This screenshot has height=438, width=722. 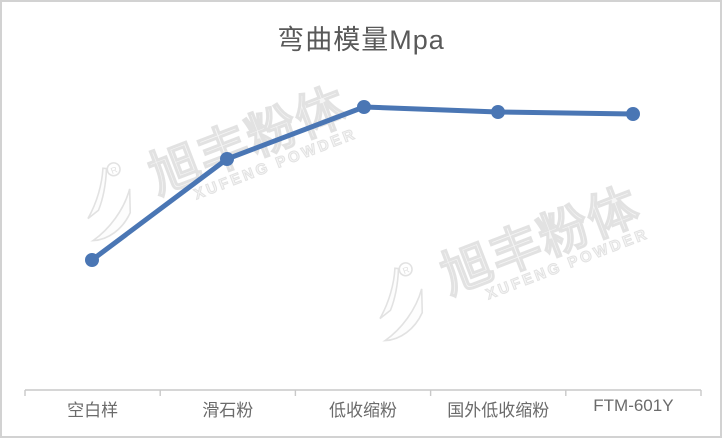 What do you see at coordinates (633, 405) in the screenshot?
I see `x-axis-label: FTM-601Y` at bounding box center [633, 405].